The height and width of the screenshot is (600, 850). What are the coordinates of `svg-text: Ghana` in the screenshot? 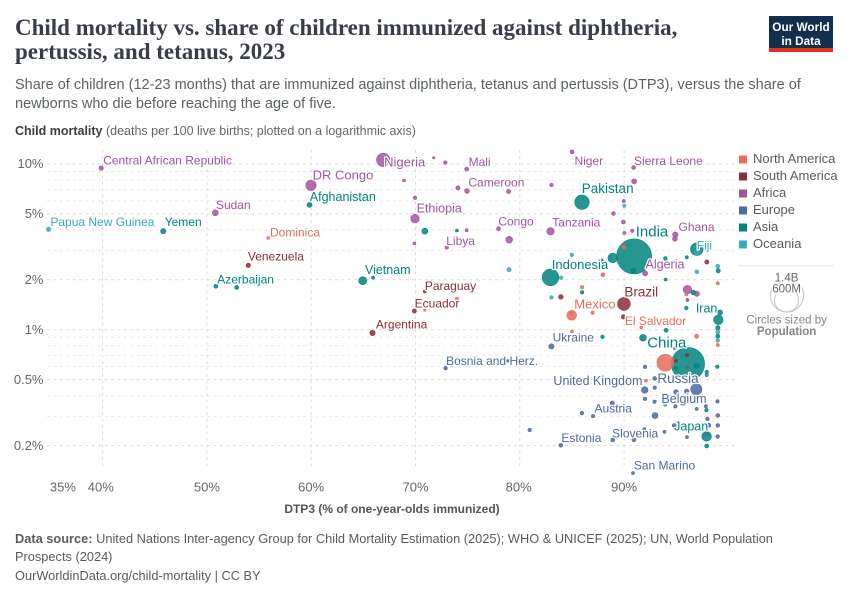 It's located at (696, 227).